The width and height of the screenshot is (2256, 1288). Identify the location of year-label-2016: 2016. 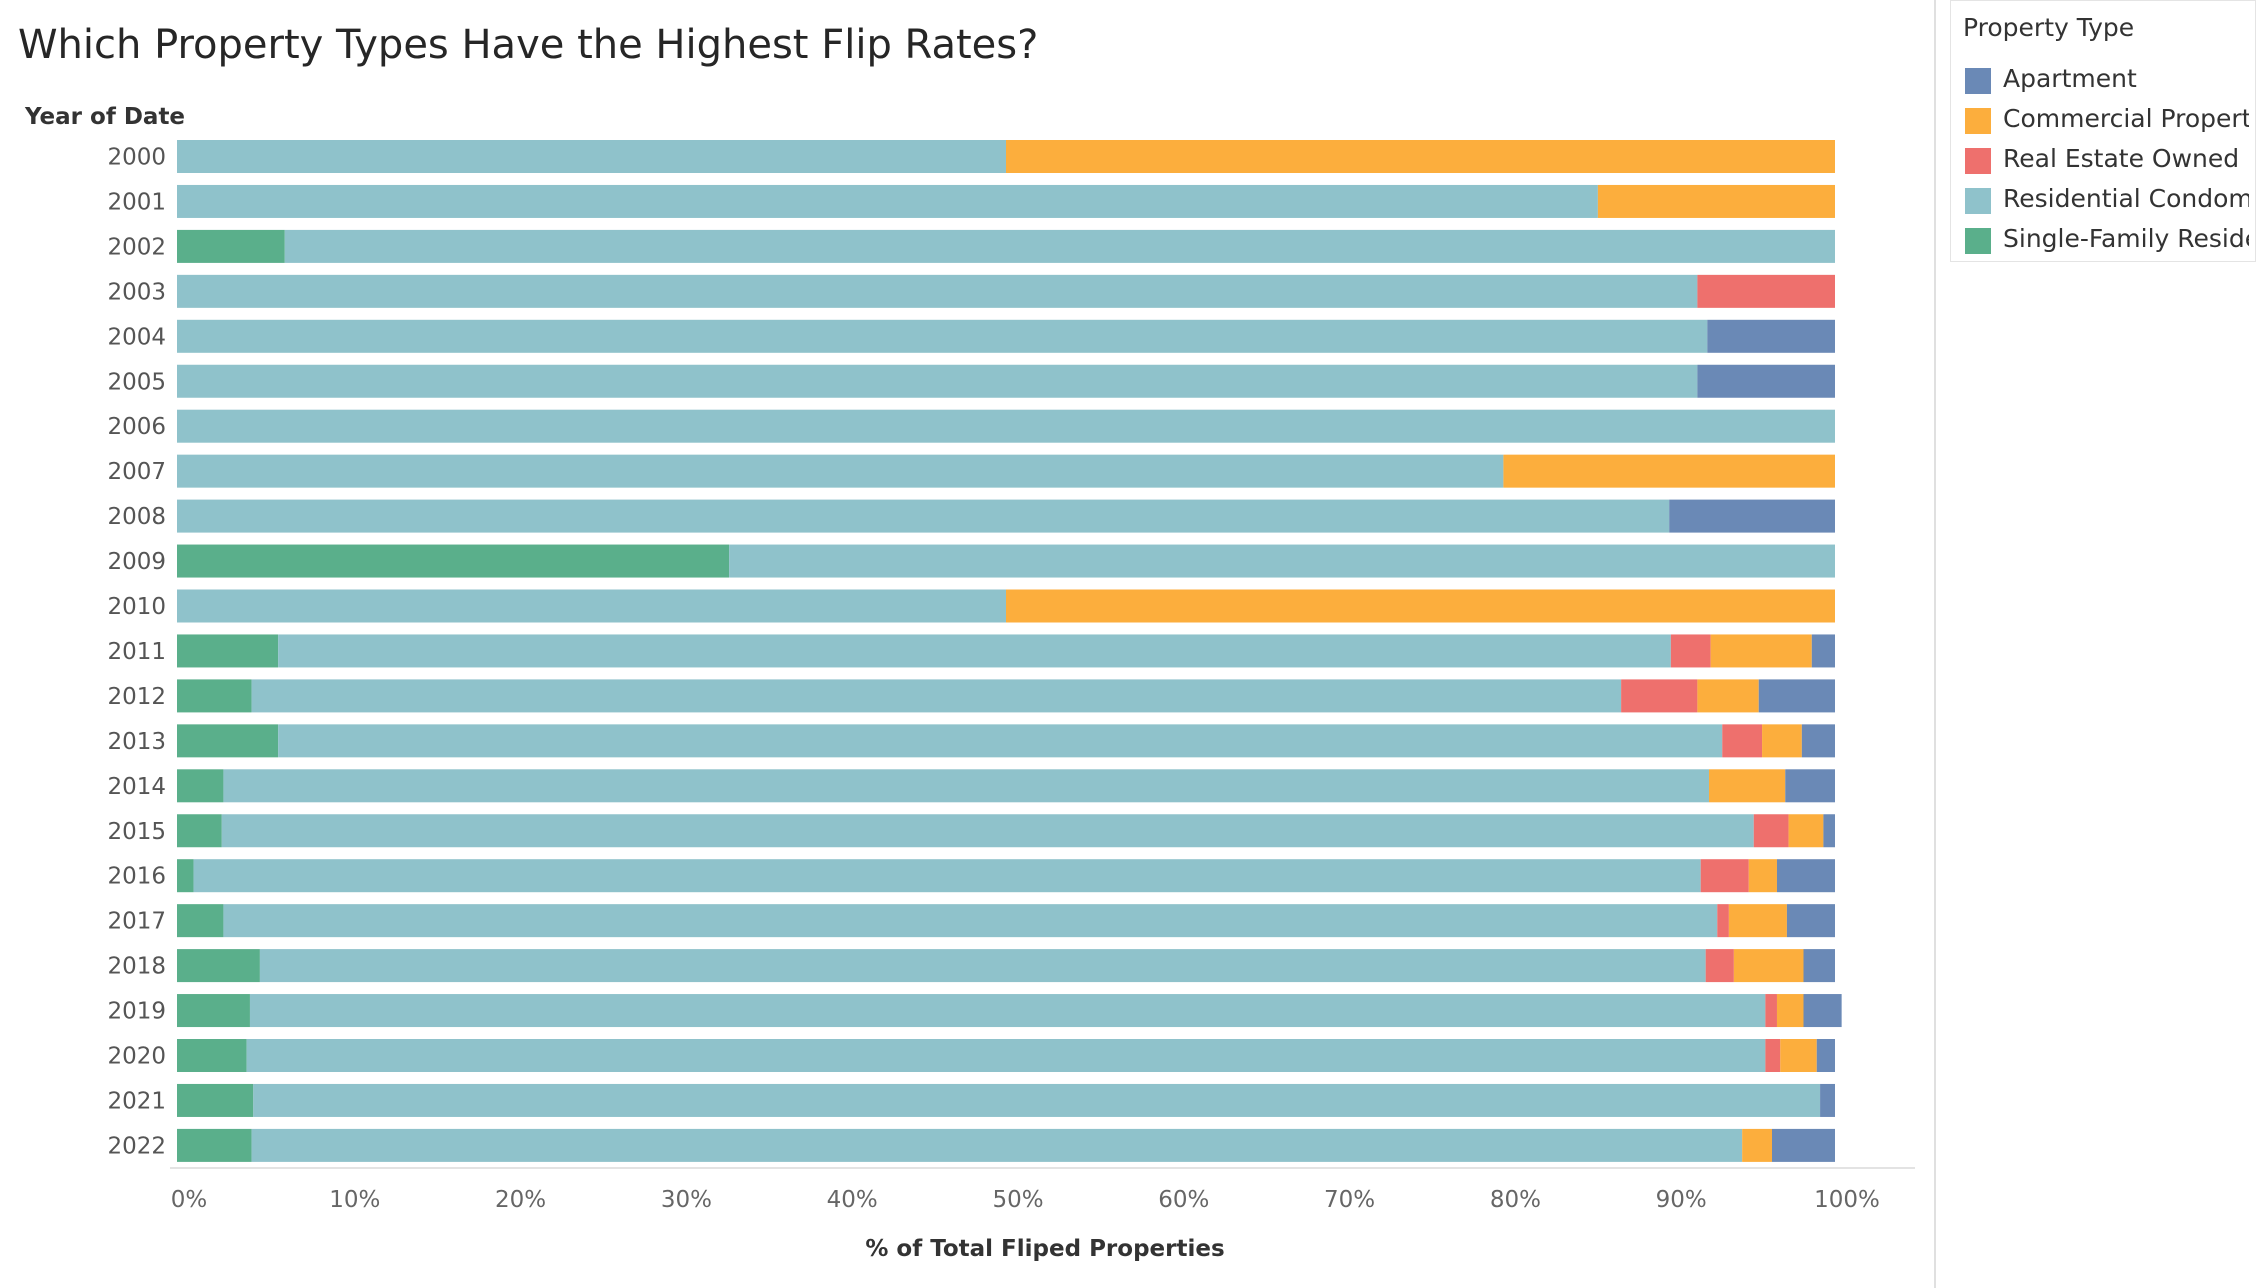
(136, 877).